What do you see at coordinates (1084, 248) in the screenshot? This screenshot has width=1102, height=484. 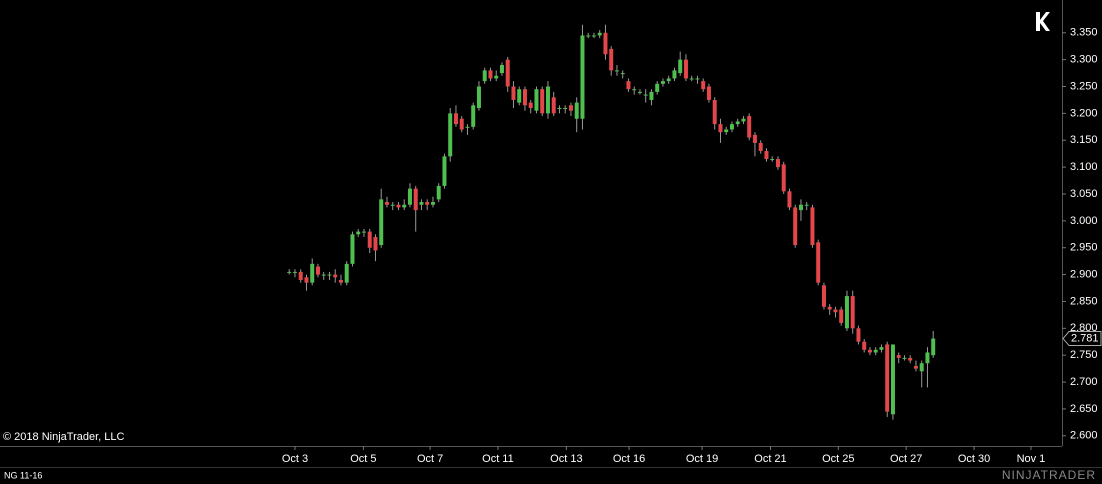 I see `y-tick-label: 2.950` at bounding box center [1084, 248].